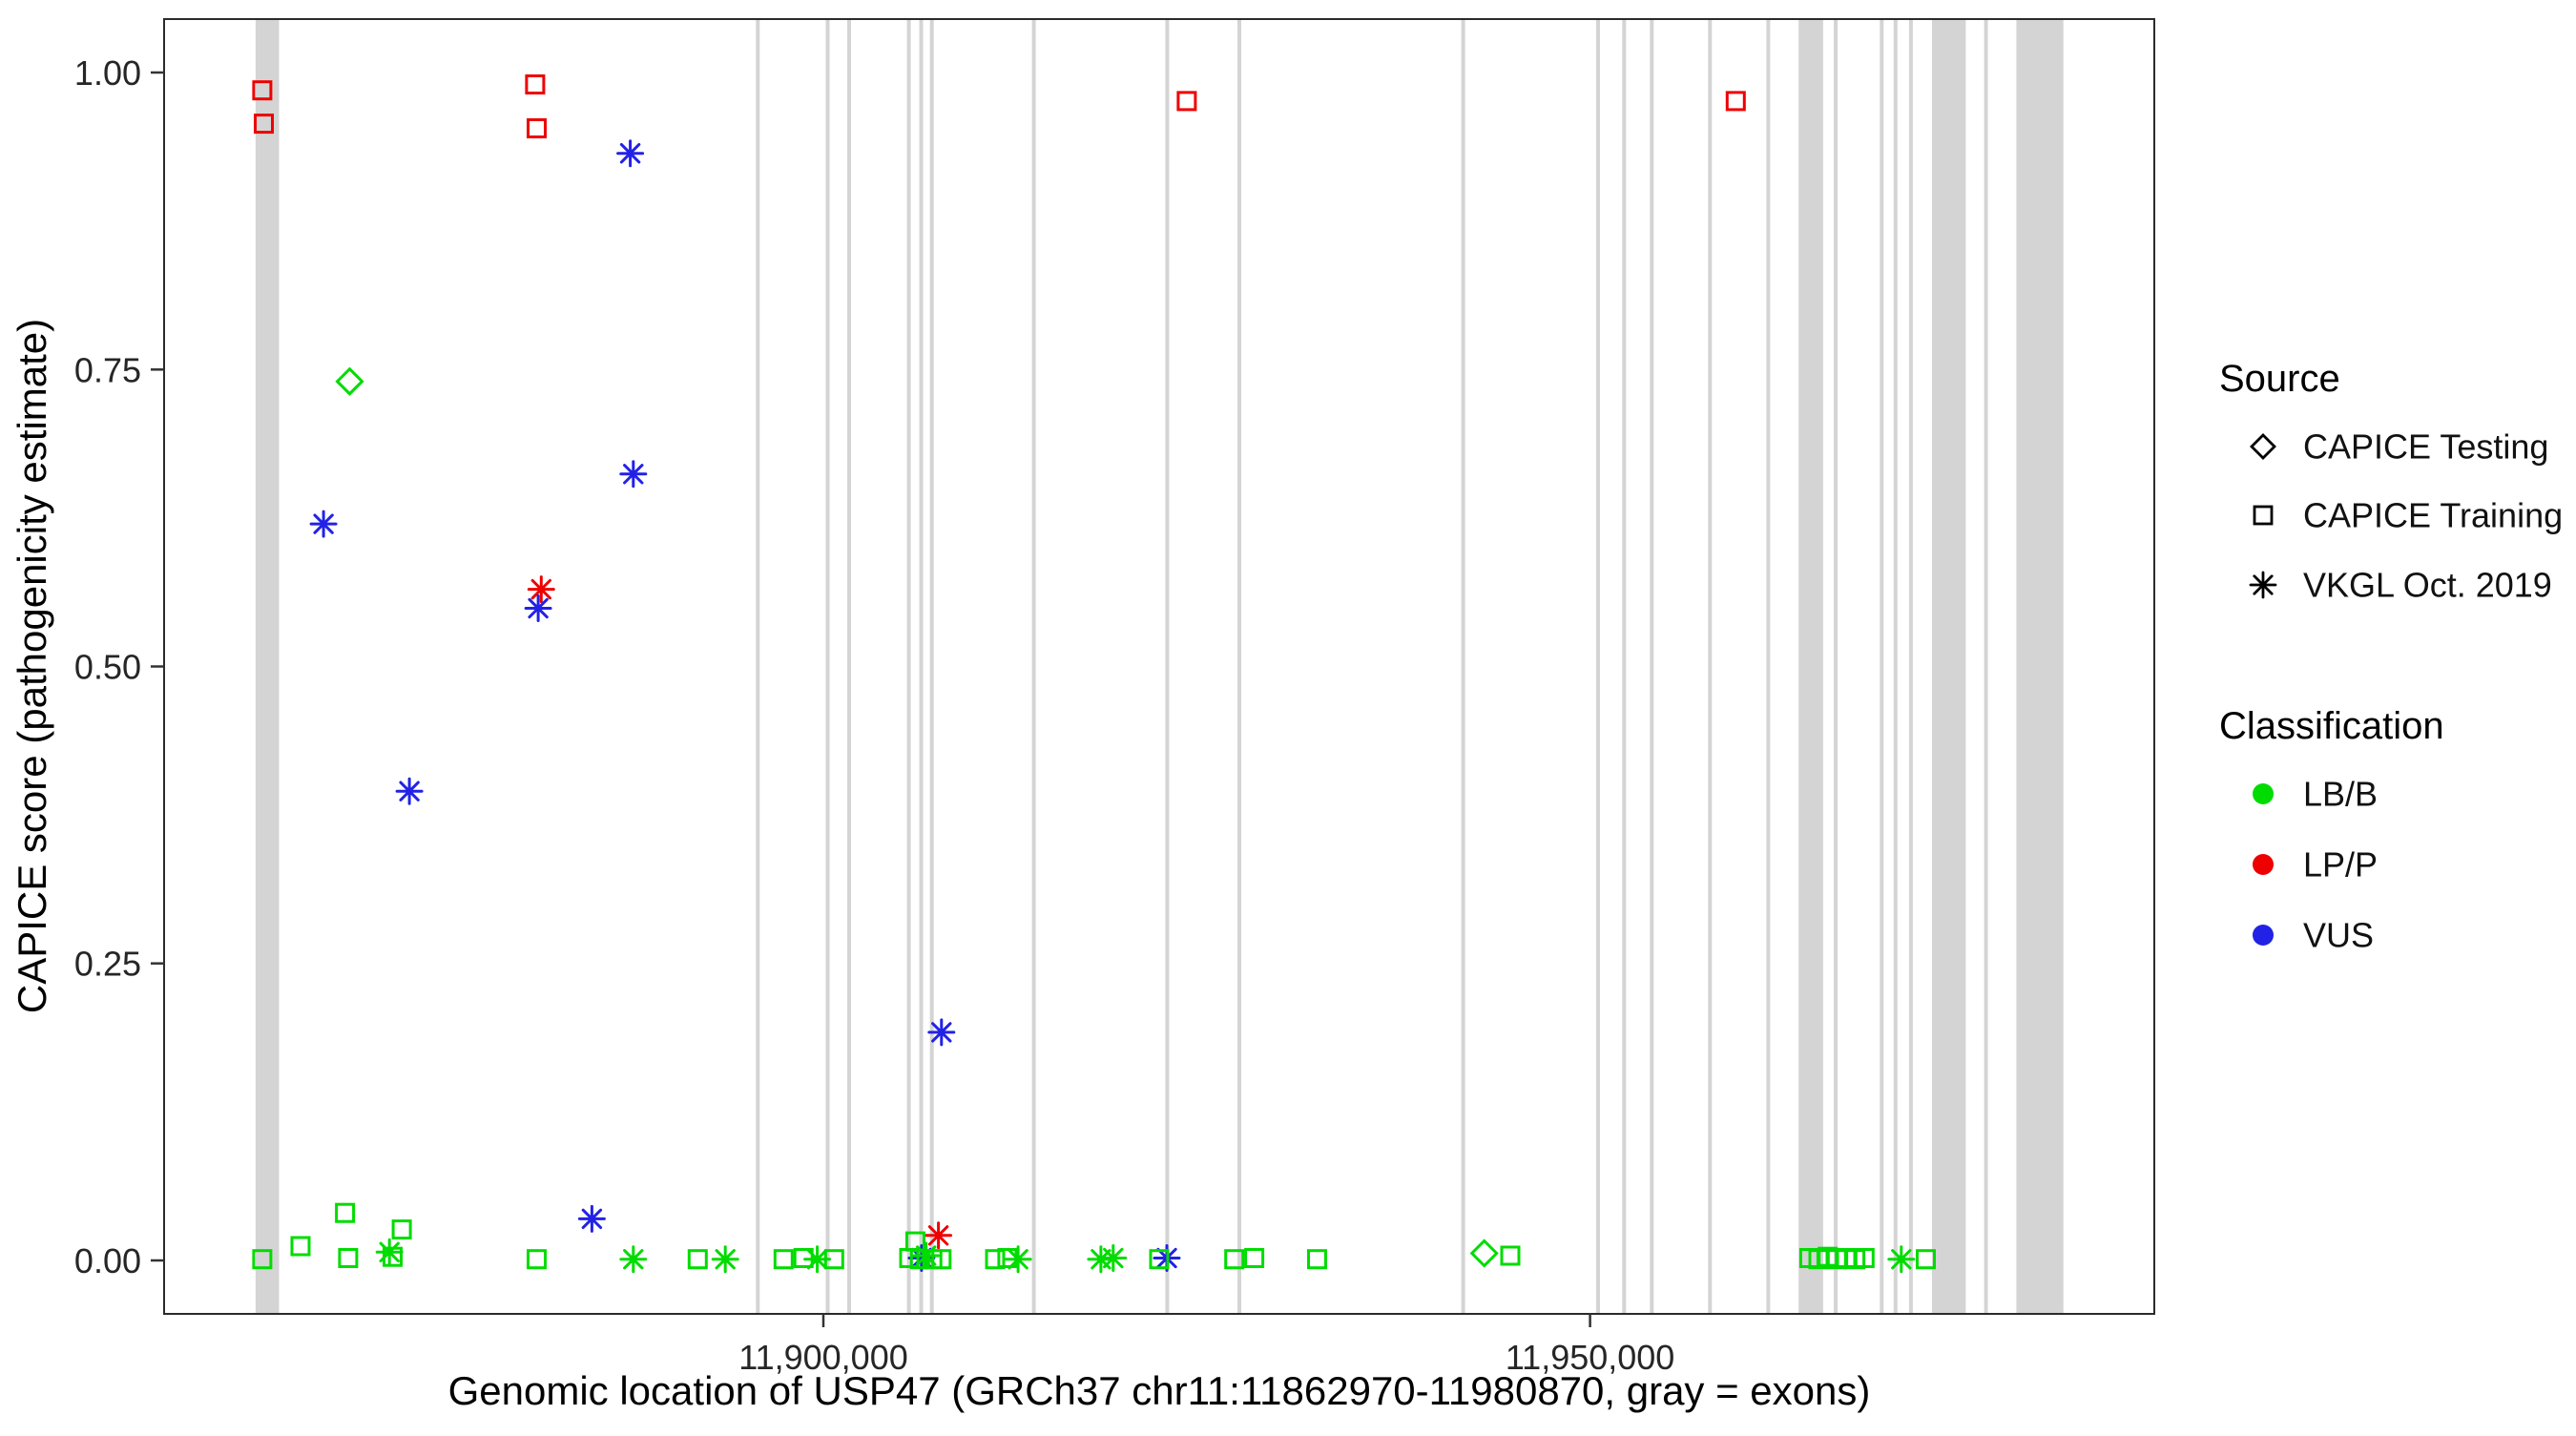 The height and width of the screenshot is (1436, 2576). Describe the element at coordinates (2263, 446) in the screenshot. I see `diamond-icon` at that location.